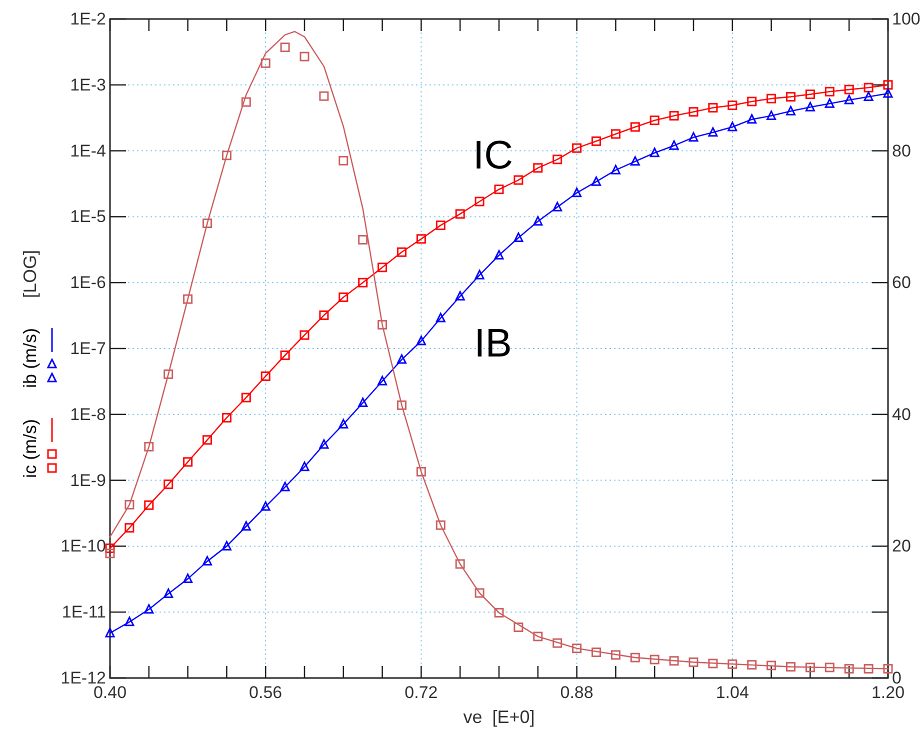  What do you see at coordinates (499, 717) in the screenshot?
I see `x-axis-title: ve [E+0]` at bounding box center [499, 717].